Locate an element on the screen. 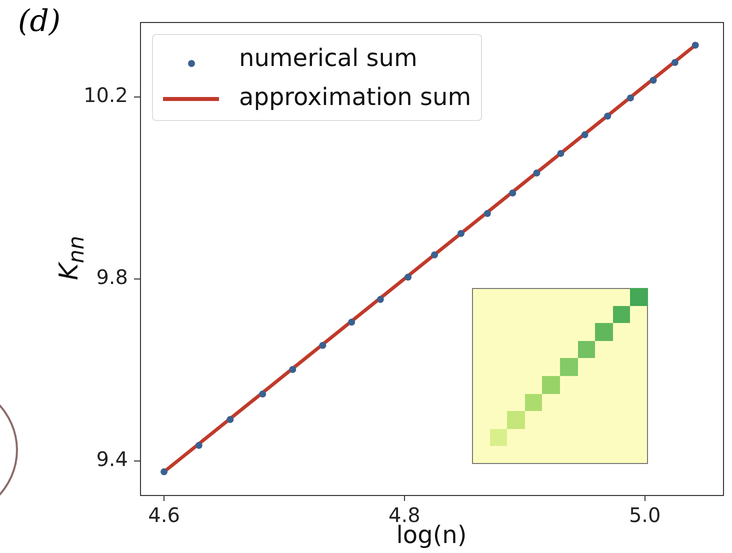 This screenshot has width=732, height=553. chart-title: (d) is located at coordinates (39, 21).